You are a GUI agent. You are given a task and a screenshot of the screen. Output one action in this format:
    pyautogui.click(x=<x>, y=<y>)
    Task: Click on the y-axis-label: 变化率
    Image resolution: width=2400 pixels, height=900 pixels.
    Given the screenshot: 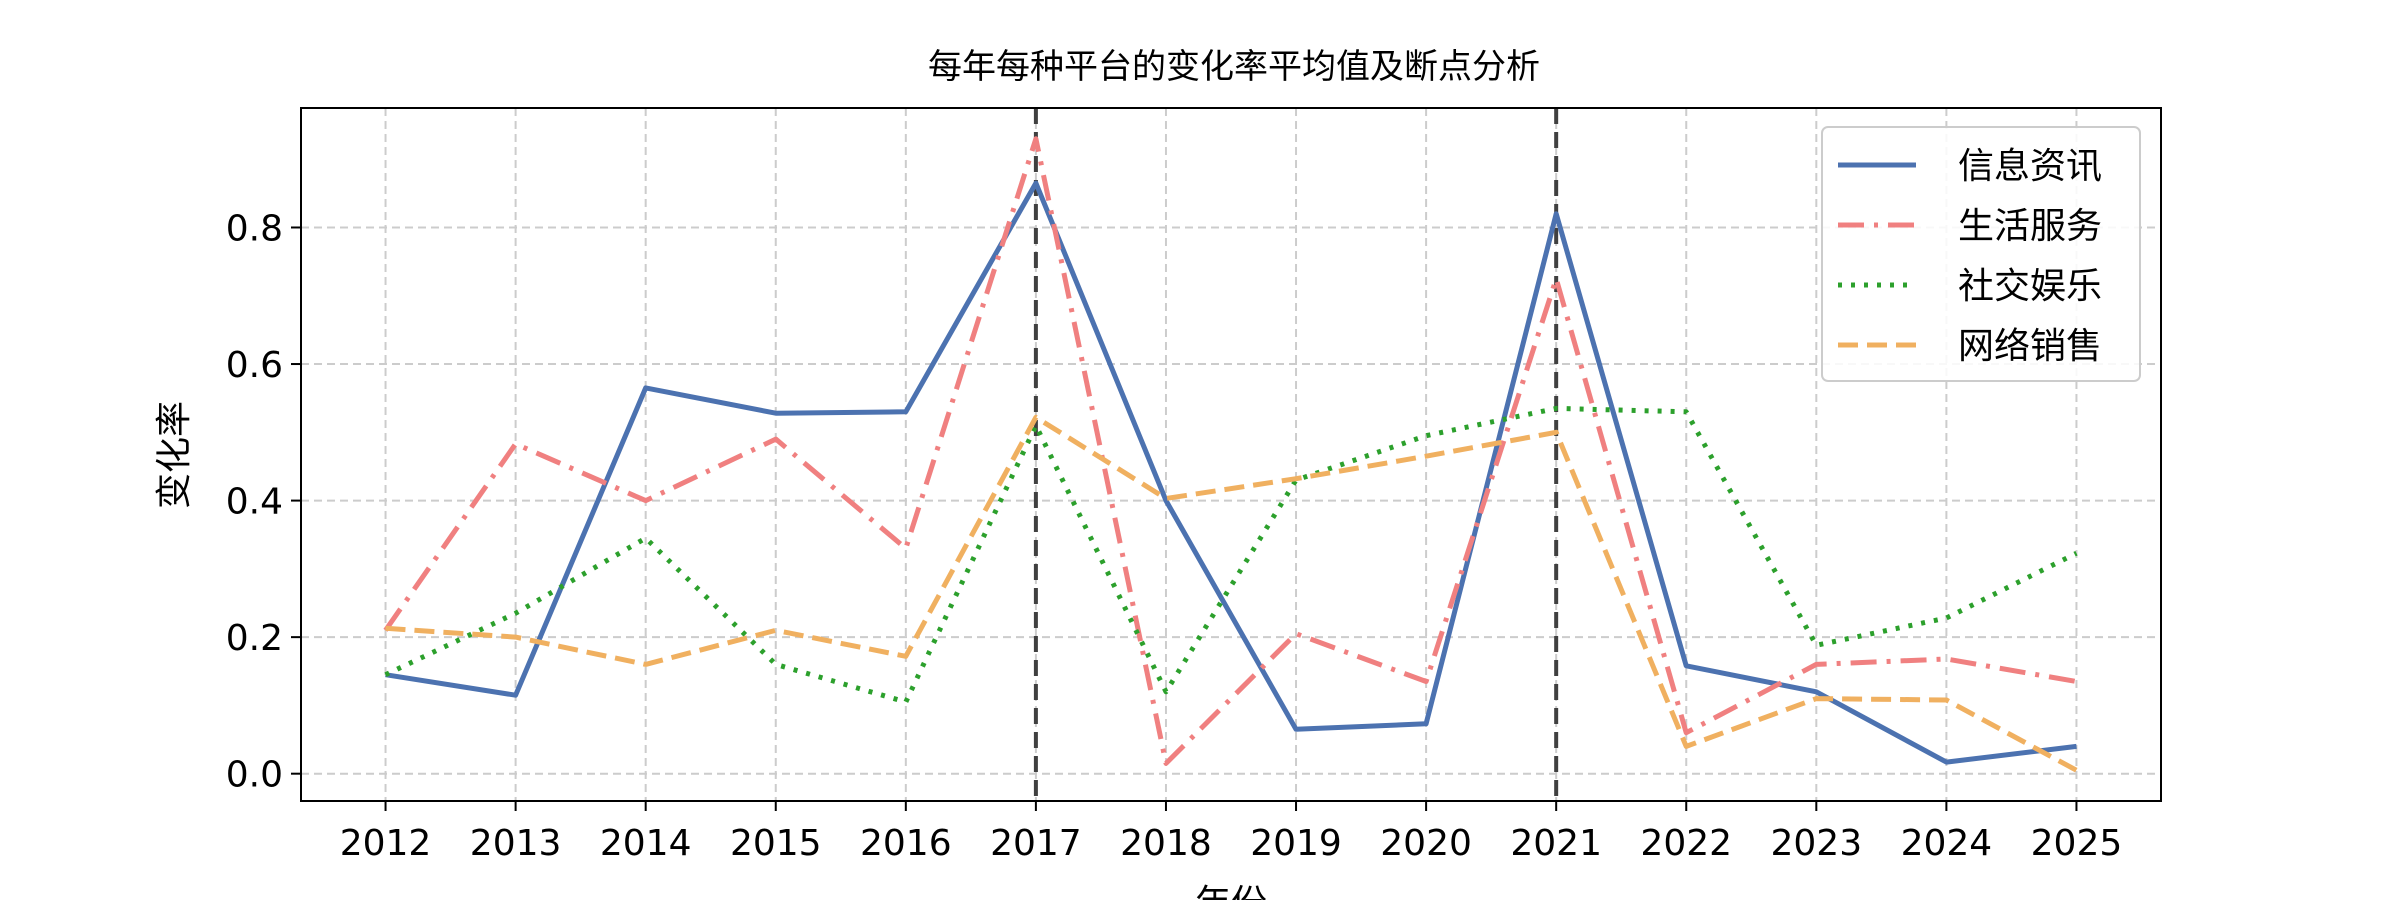 What is the action you would take?
    pyautogui.click(x=174, y=455)
    